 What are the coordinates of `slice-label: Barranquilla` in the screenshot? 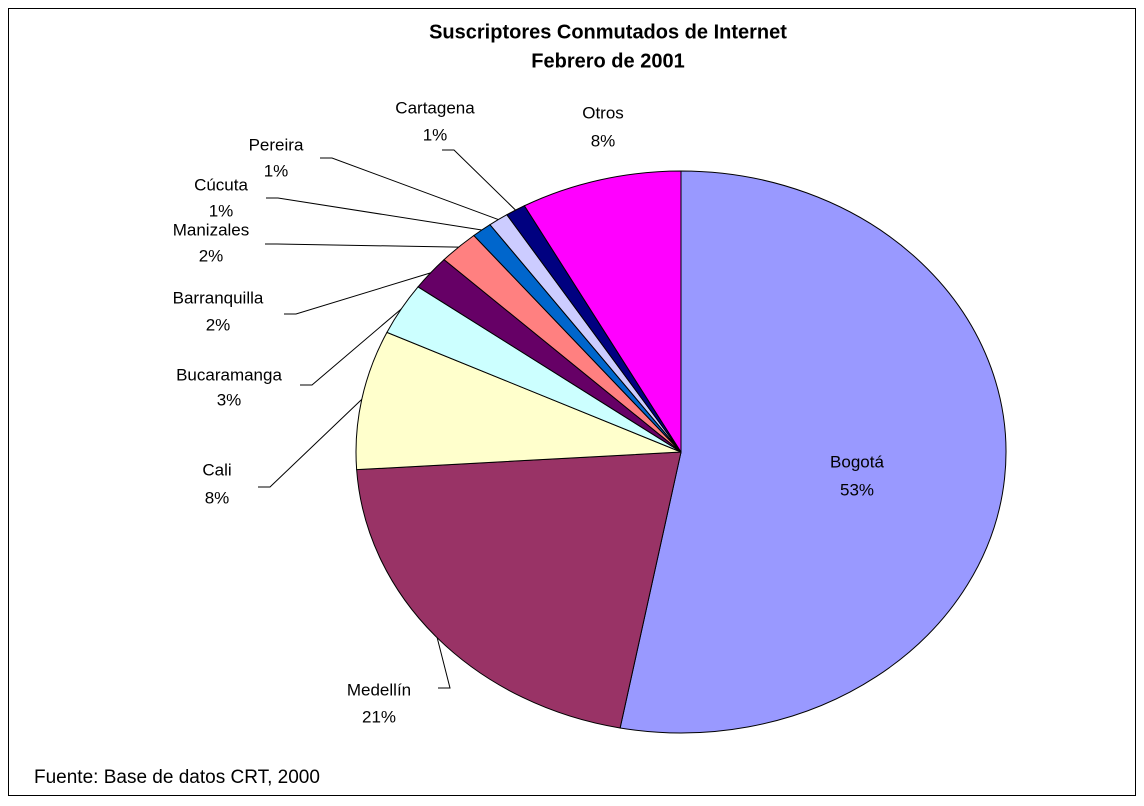 It's located at (218, 297).